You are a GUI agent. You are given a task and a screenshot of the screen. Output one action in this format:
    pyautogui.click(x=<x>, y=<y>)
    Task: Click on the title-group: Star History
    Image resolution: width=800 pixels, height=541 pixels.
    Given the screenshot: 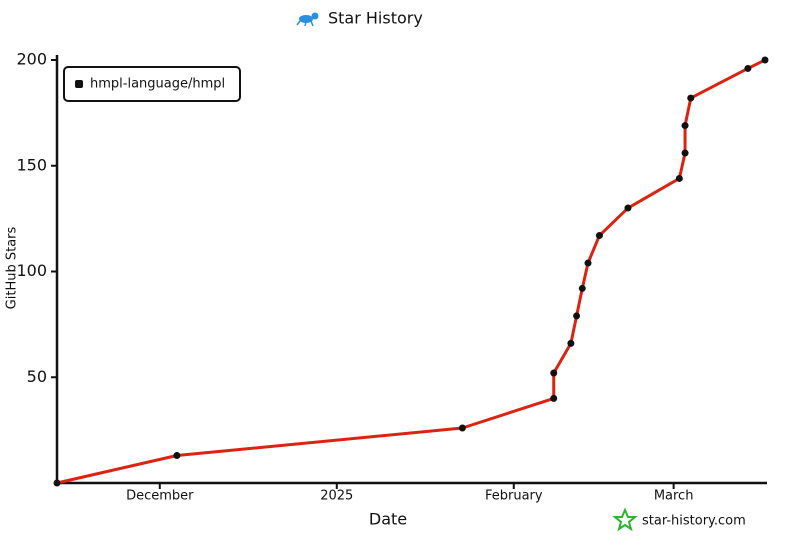 What is the action you would take?
    pyautogui.click(x=359, y=18)
    